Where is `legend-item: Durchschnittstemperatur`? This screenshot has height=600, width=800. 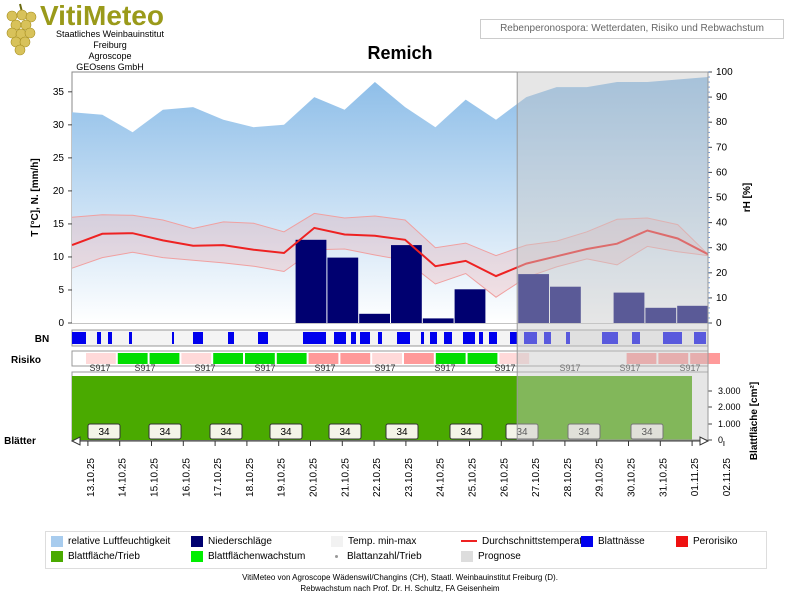 legend-item: Durchschnittstemperatur is located at coordinates (526, 542).